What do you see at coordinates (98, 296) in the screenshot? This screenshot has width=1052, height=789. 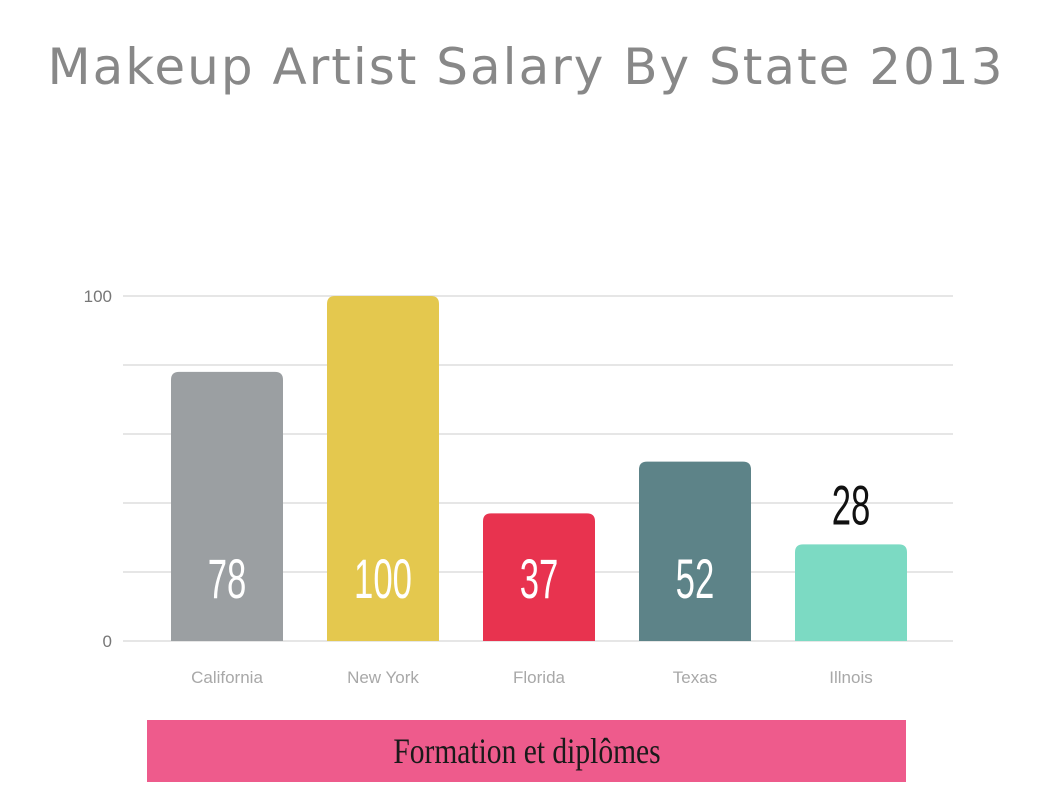 I see `y-tick-label: 100` at bounding box center [98, 296].